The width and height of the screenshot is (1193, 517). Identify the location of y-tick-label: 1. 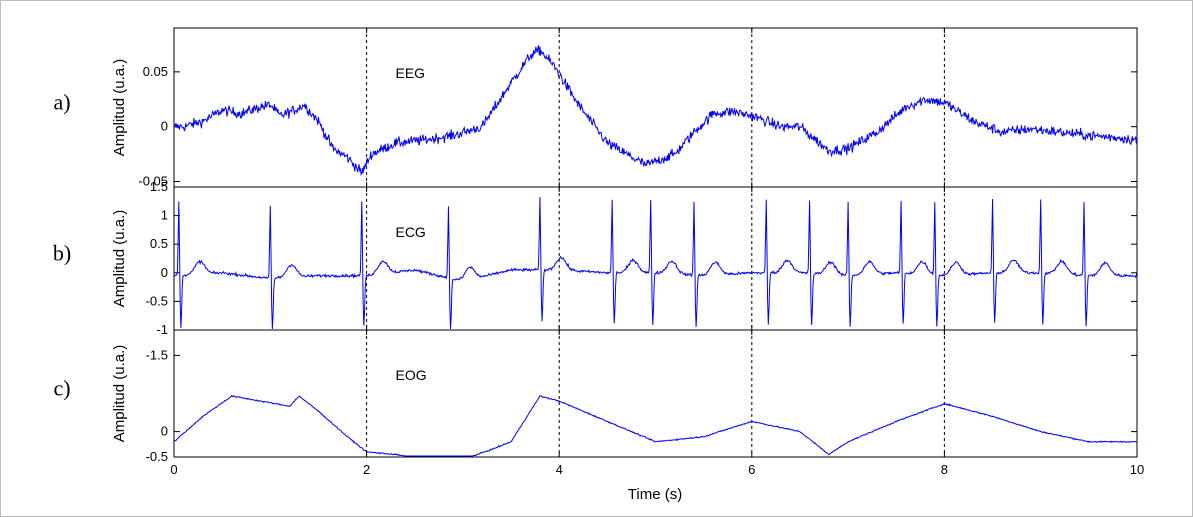
(164, 215).